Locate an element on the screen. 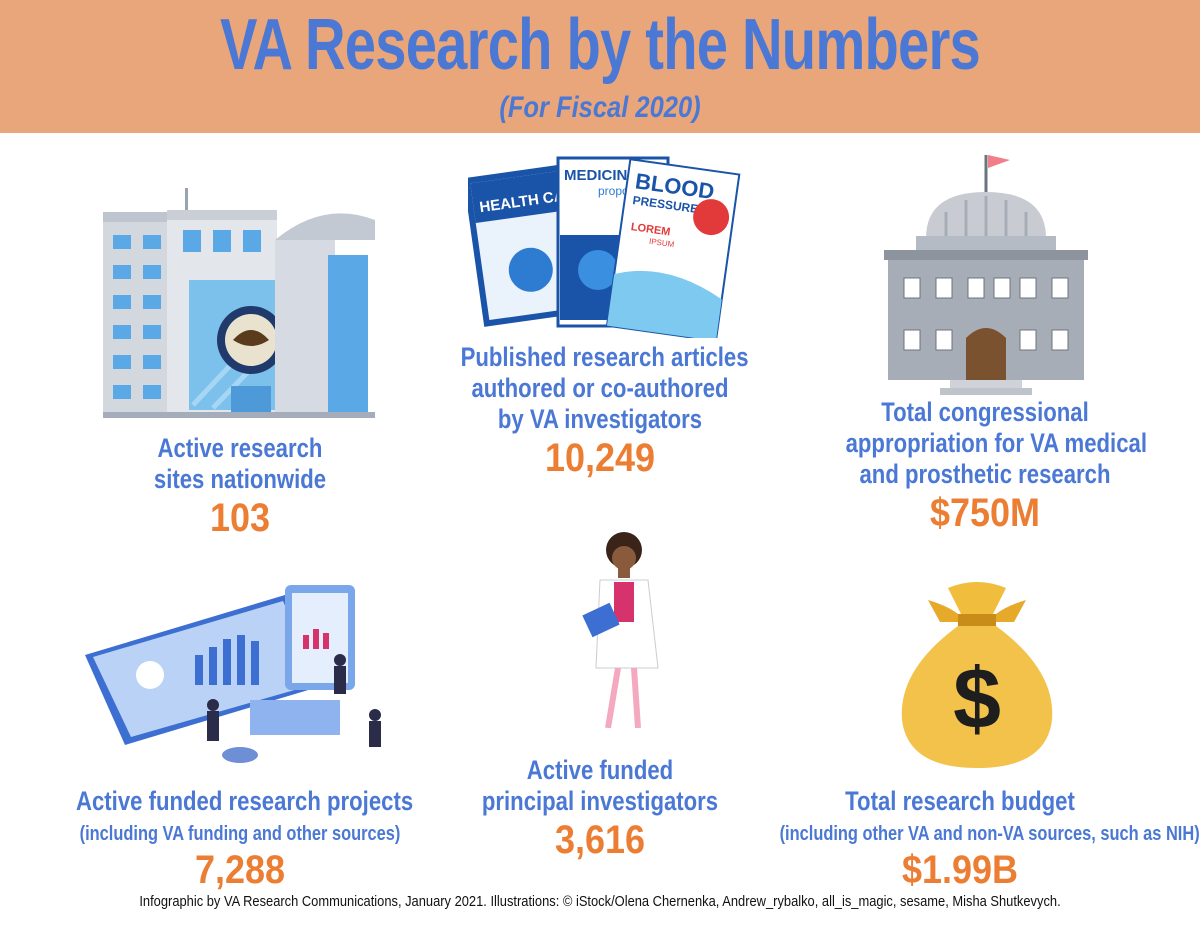 The height and width of the screenshot is (927, 1200). stat-articles-label-2: authored or co-authored is located at coordinates (600, 388).